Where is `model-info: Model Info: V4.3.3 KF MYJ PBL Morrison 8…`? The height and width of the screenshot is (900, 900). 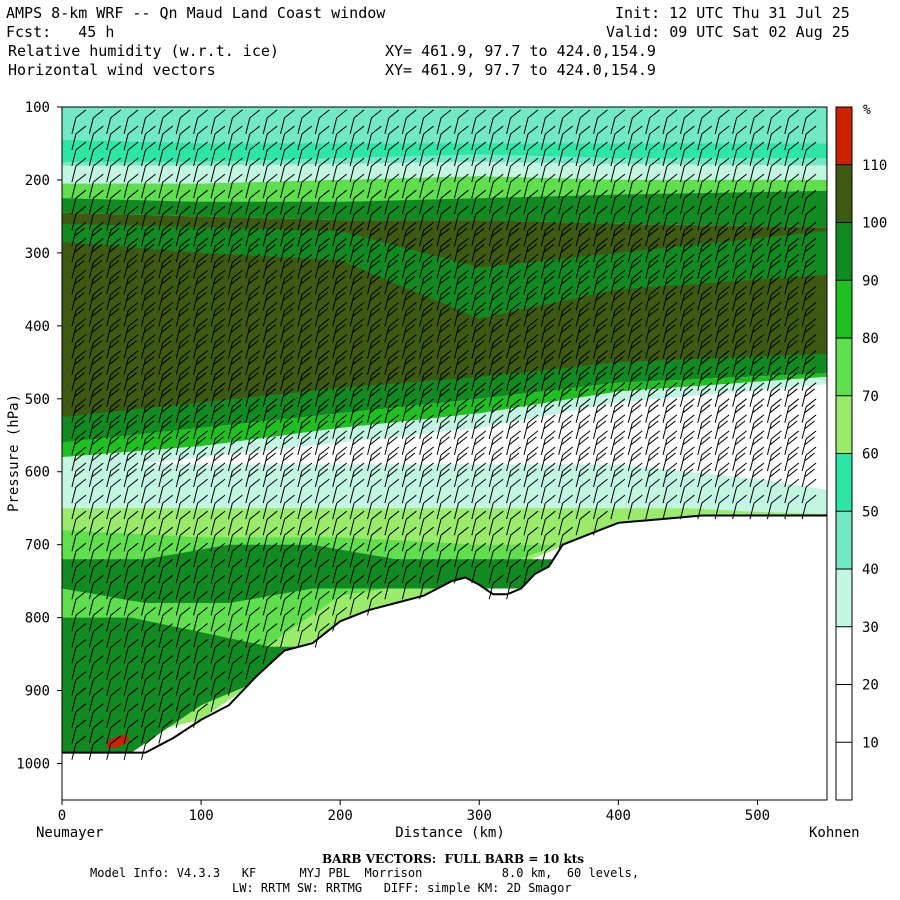
model-info: Model Info: V4.3.3 KF MYJ PBL Morrison 8… is located at coordinates (365, 873).